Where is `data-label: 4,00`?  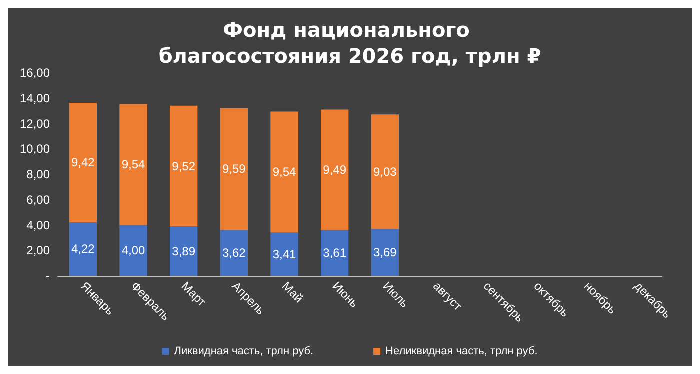 data-label: 4,00 is located at coordinates (134, 251).